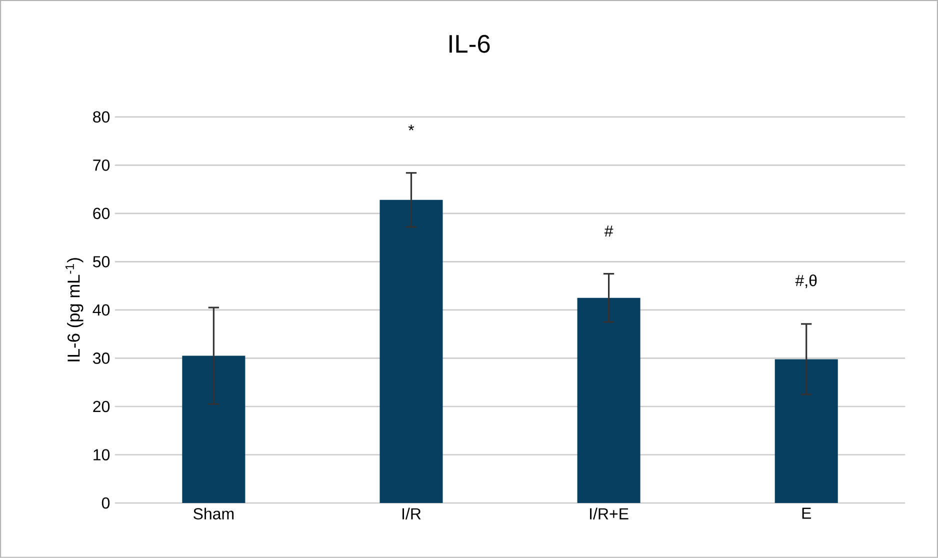 The image size is (938, 558). Describe the element at coordinates (214, 514) in the screenshot. I see `x-tick-label: Sham` at that location.